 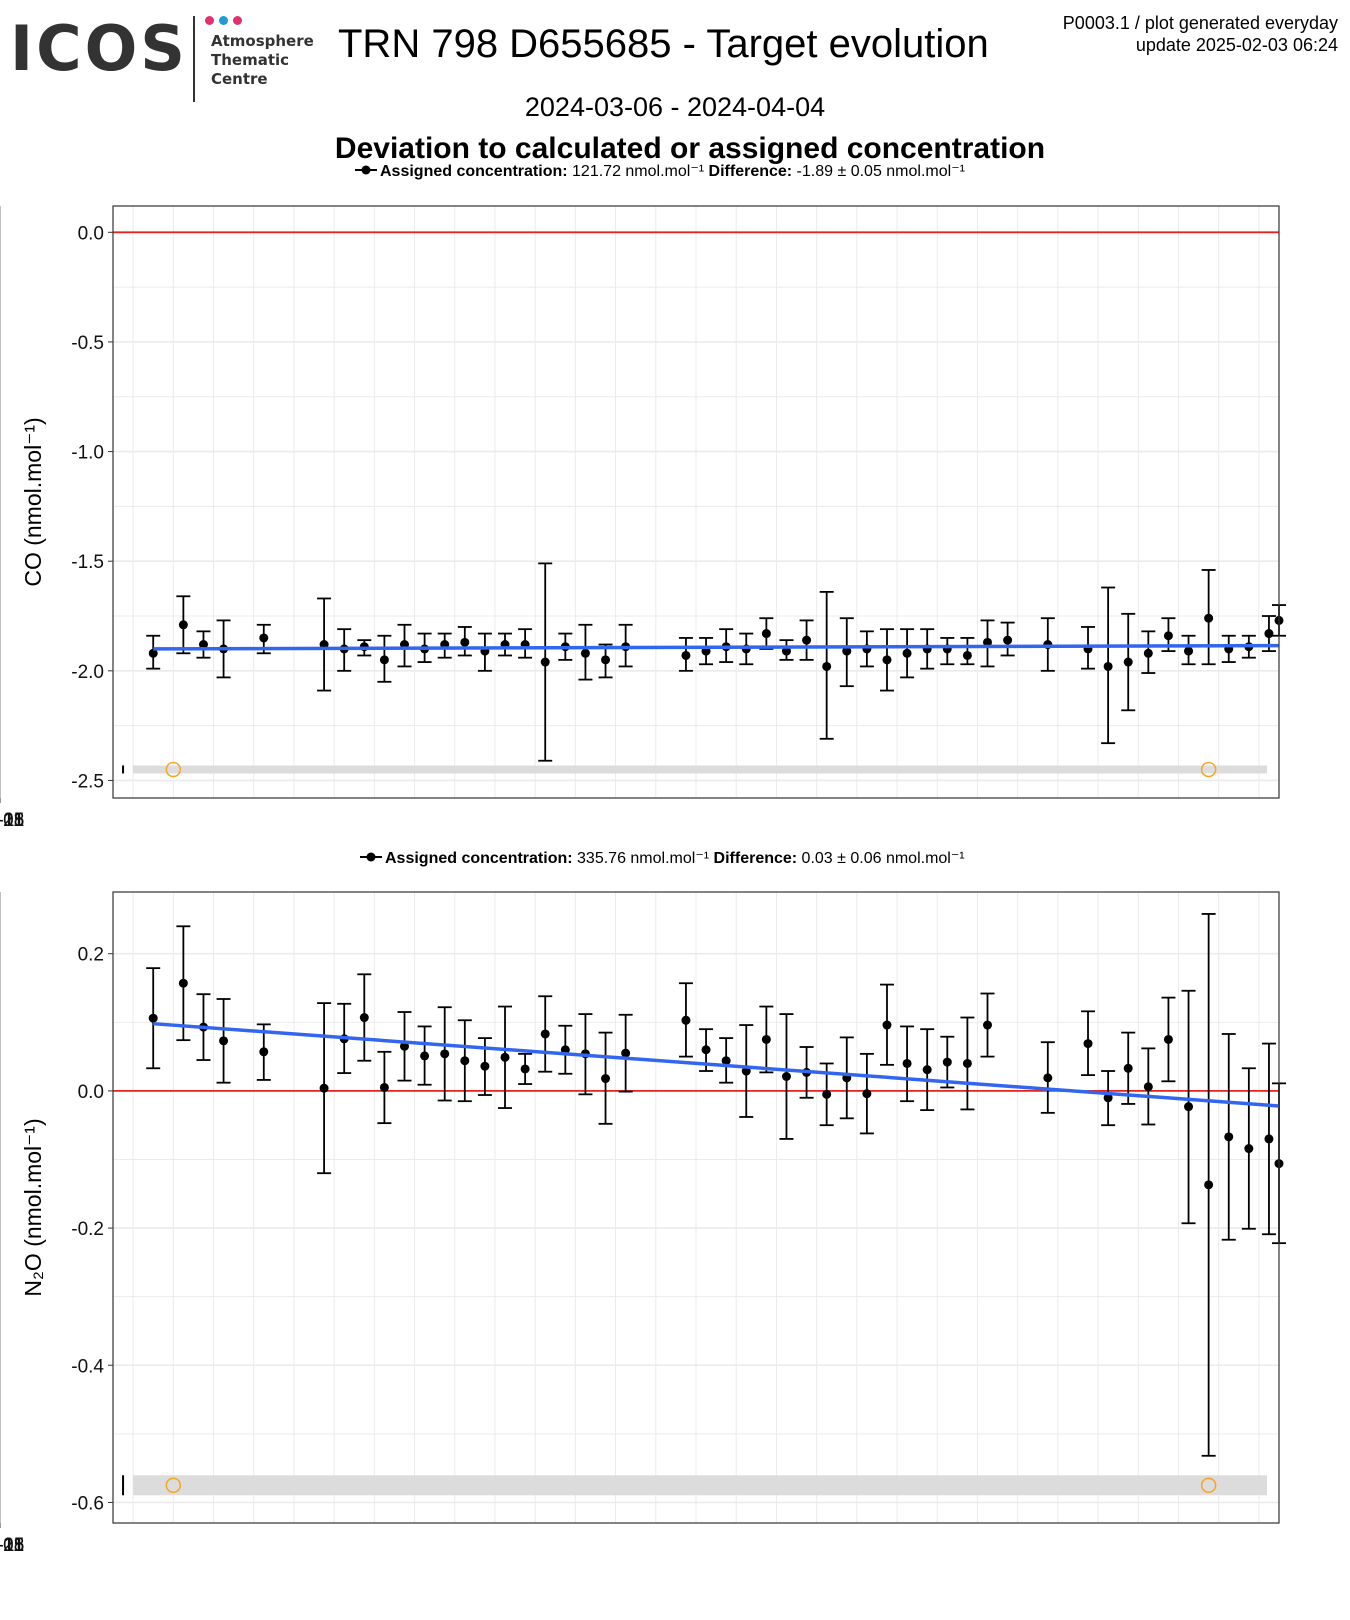 I want to click on x-tick-label: 03-11, so click(x=12, y=820).